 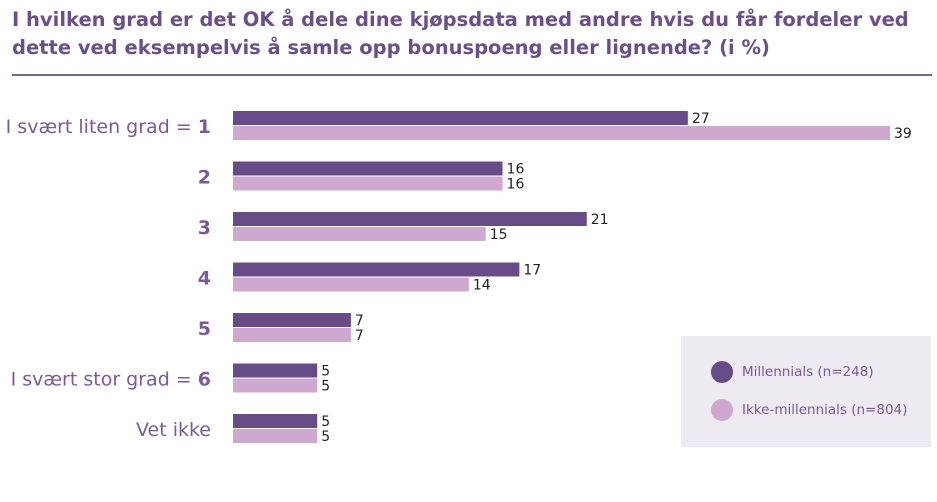 What do you see at coordinates (482, 286) in the screenshot?
I see `data-label: 14` at bounding box center [482, 286].